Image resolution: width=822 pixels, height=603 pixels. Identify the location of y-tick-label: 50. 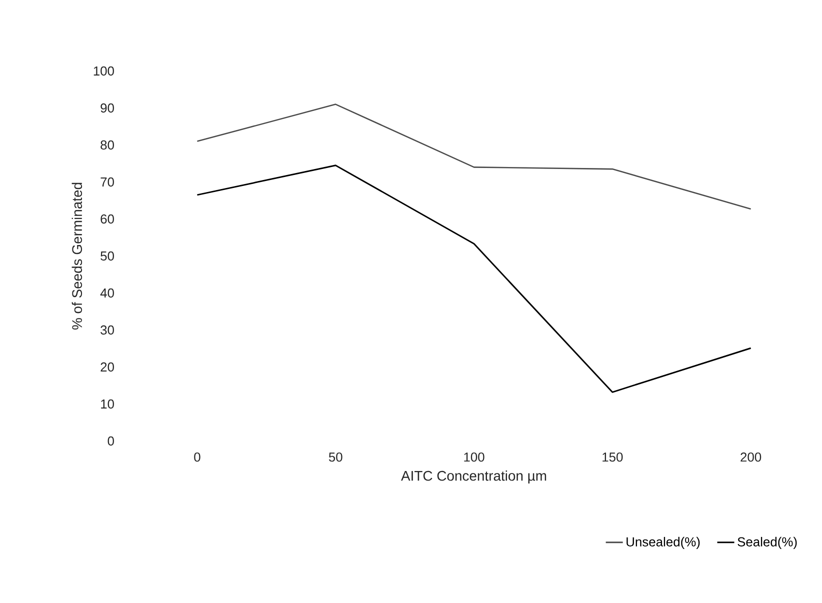
(107, 256).